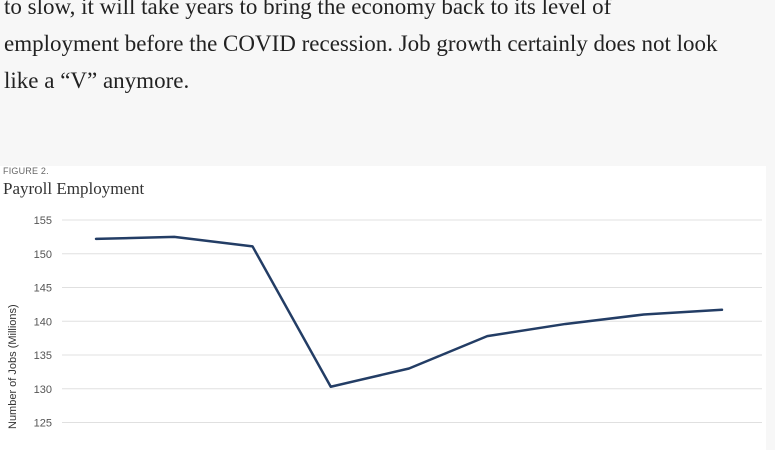  Describe the element at coordinates (43, 255) in the screenshot. I see `y-tick-label: 150` at that location.